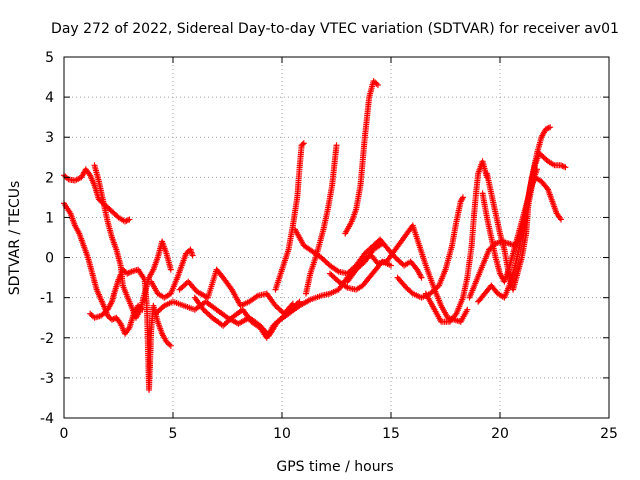 The width and height of the screenshot is (640, 480). Describe the element at coordinates (15, 238) in the screenshot. I see `y-axis-label: SDTVAR / TECUs` at that location.